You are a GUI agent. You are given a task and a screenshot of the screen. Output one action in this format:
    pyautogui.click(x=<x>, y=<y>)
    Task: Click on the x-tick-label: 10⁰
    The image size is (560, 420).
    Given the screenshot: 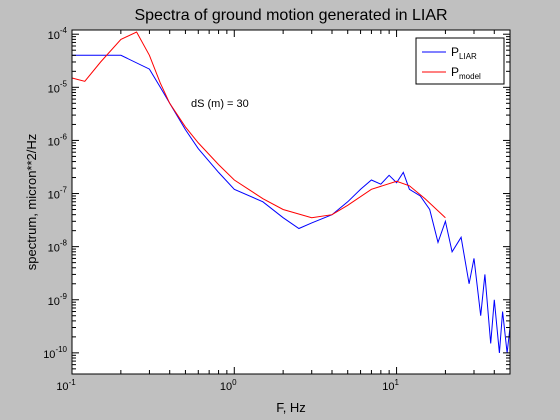 What is the action you would take?
    pyautogui.click(x=228, y=385)
    